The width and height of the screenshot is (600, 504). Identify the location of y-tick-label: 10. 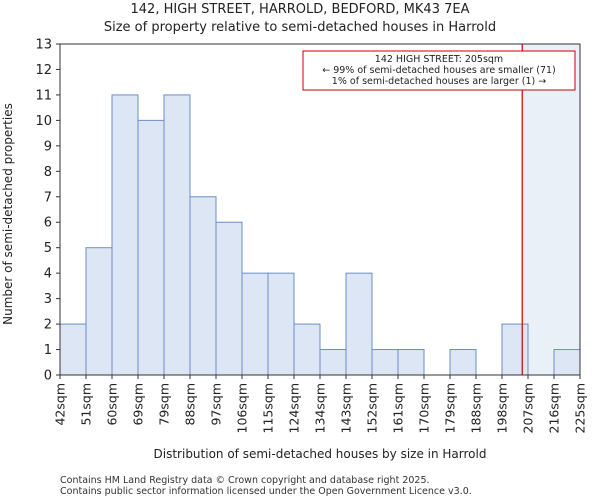
(43, 121).